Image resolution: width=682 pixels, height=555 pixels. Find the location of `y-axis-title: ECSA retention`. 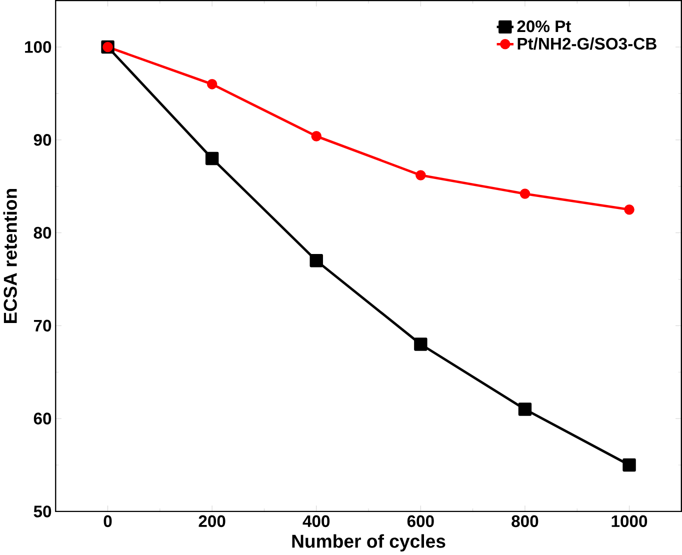

y-axis-title: ECSA retention is located at coordinates (10, 256).